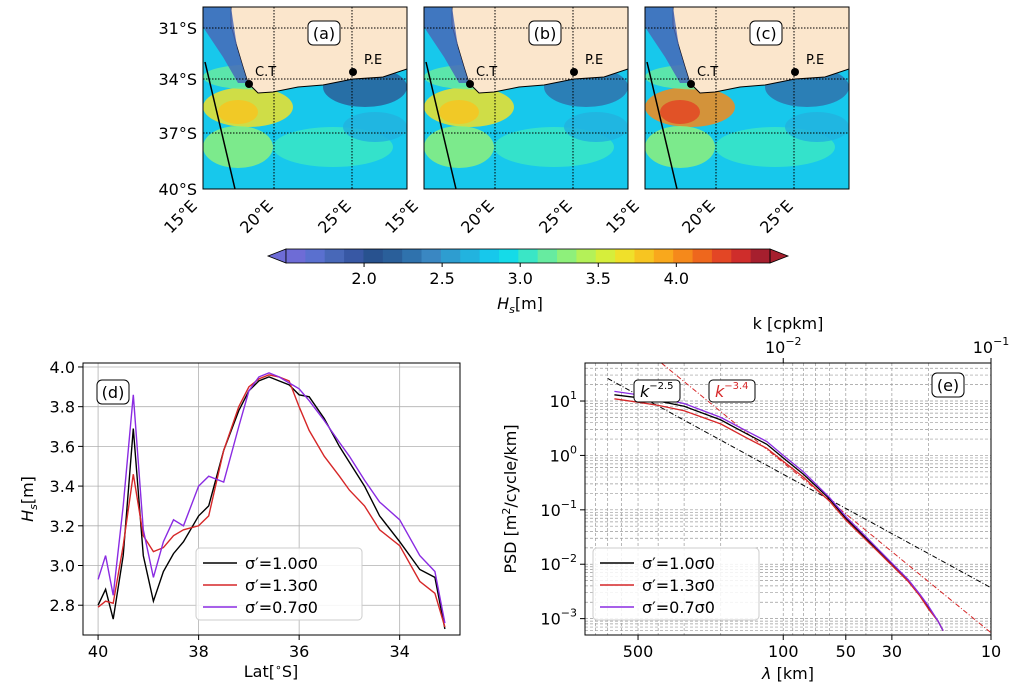 The image size is (1013, 691). Describe the element at coordinates (177, 133) in the screenshot. I see `map-lat-tick: 37°S` at that location.